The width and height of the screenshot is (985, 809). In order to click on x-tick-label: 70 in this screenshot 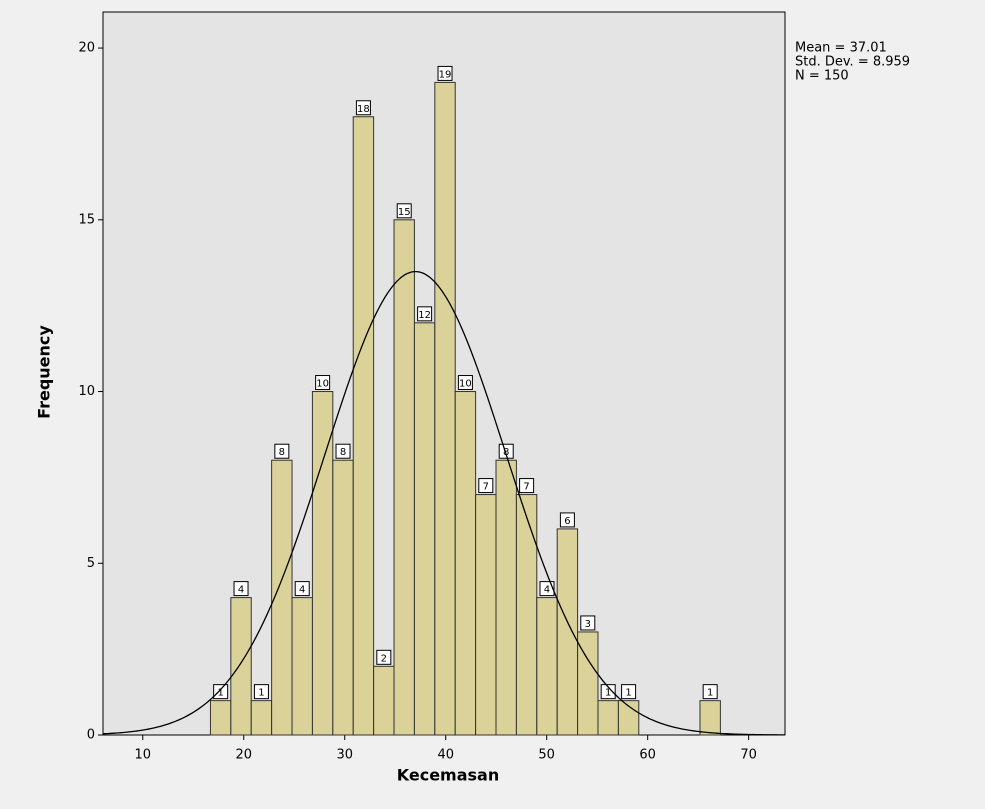, I will do `click(748, 755)`.